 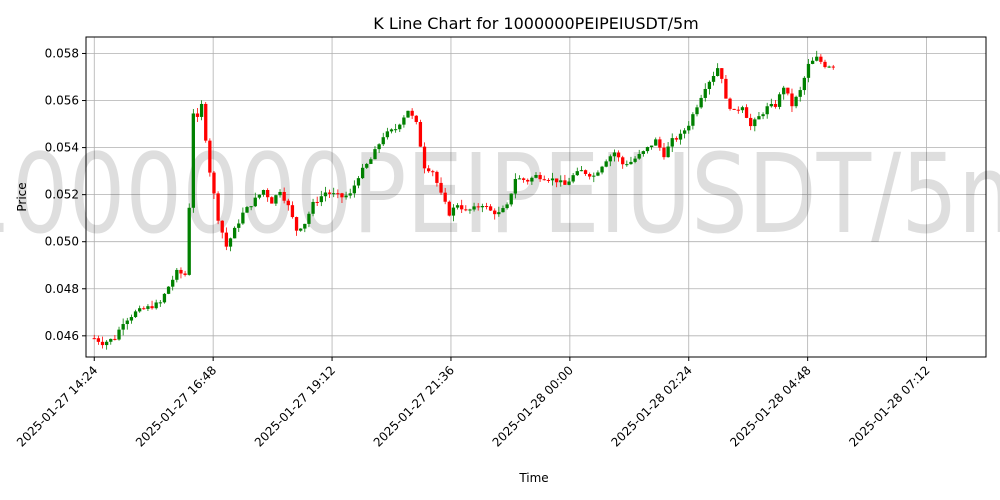 I want to click on y-tick-label: 0.052, so click(x=62, y=195).